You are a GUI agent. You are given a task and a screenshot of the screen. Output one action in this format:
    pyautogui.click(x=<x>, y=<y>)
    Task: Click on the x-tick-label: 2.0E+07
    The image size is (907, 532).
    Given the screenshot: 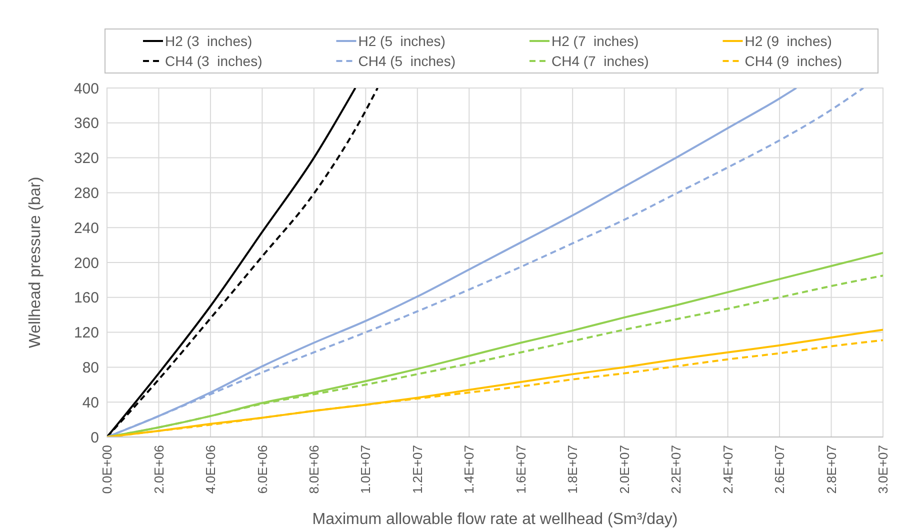 What is the action you would take?
    pyautogui.click(x=624, y=469)
    